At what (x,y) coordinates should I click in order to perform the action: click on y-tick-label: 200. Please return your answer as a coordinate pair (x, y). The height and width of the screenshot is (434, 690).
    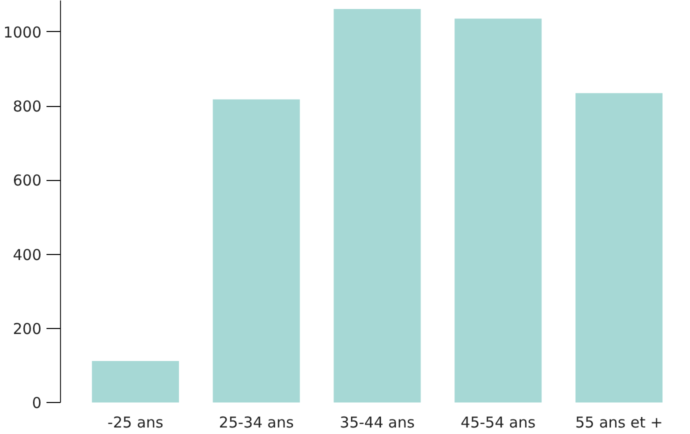
    Looking at the image, I should click on (27, 329).